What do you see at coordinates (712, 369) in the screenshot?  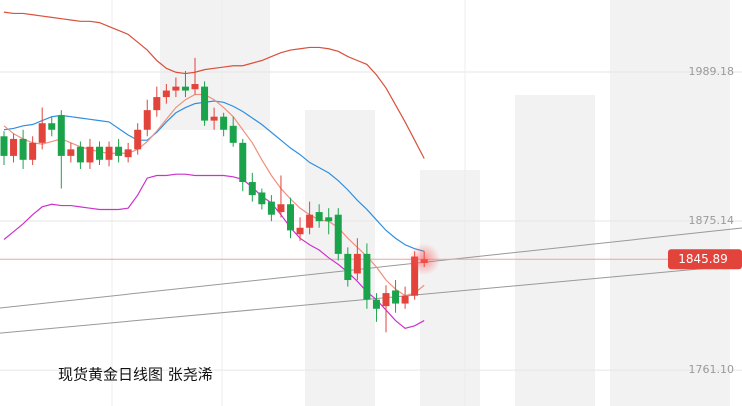 I see `y-tick-label: 1761.10` at bounding box center [712, 369].